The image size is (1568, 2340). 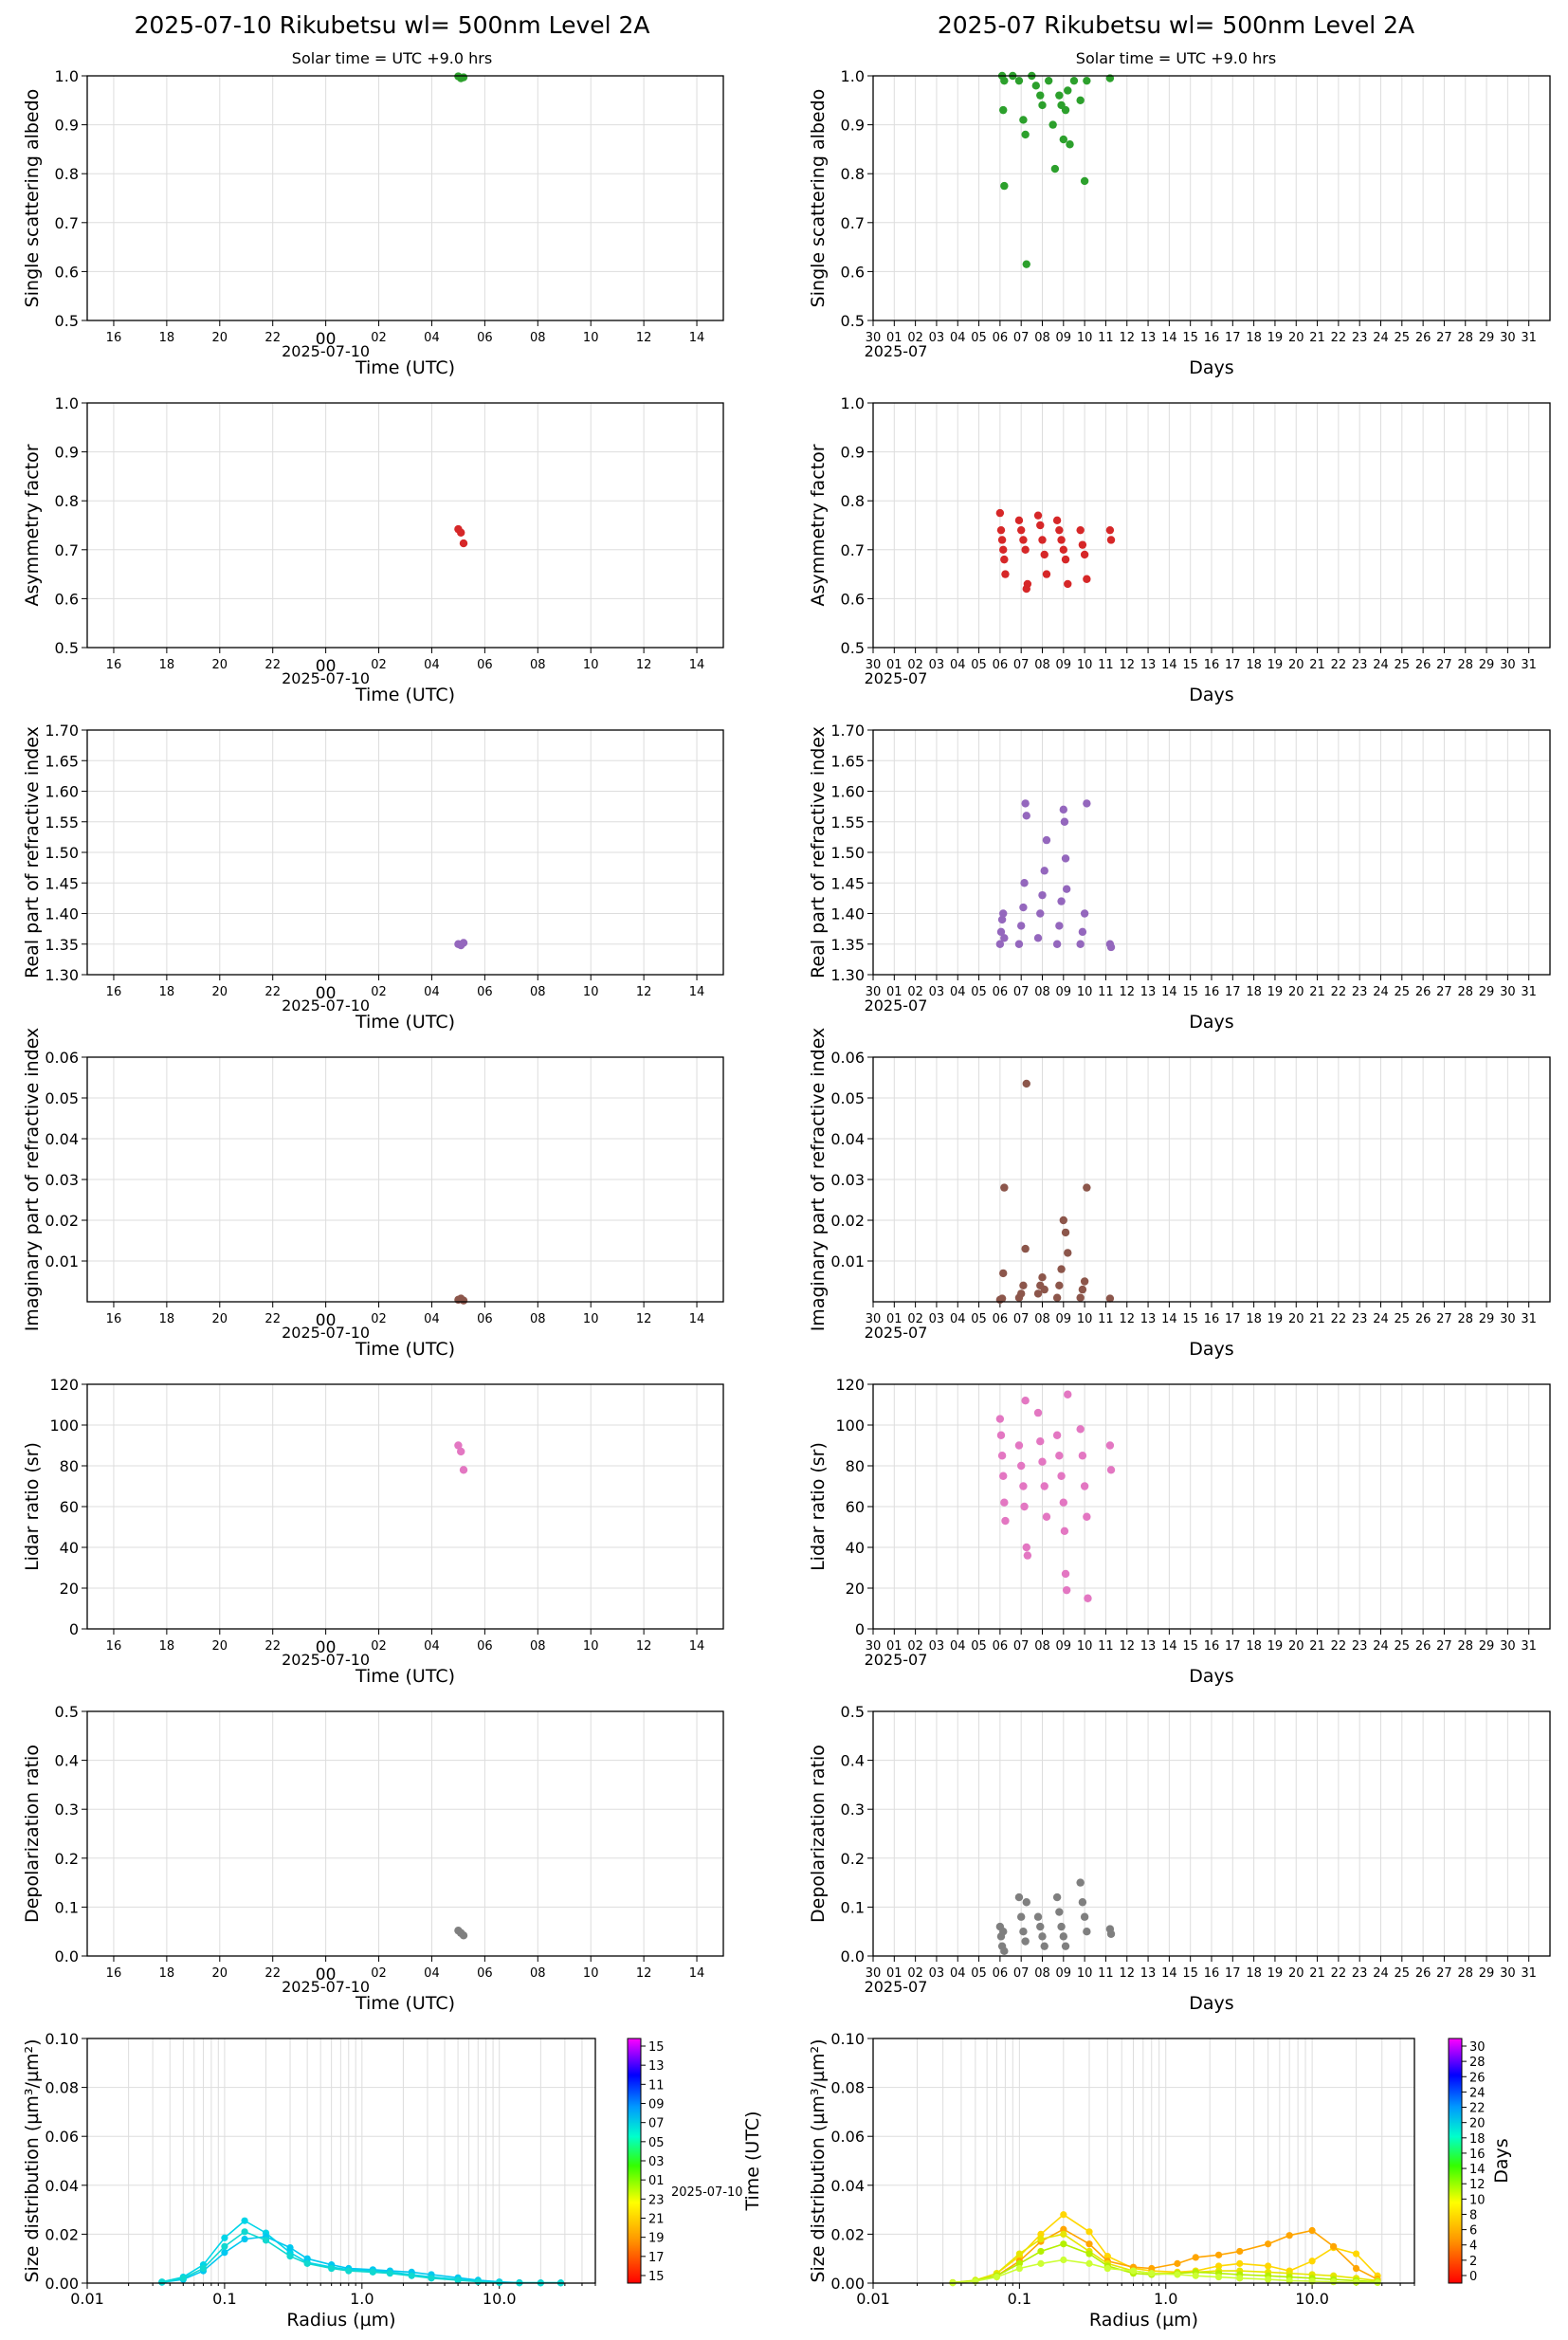 I want to click on right-panel-3-x-tick-label: 04, so click(x=958, y=992).